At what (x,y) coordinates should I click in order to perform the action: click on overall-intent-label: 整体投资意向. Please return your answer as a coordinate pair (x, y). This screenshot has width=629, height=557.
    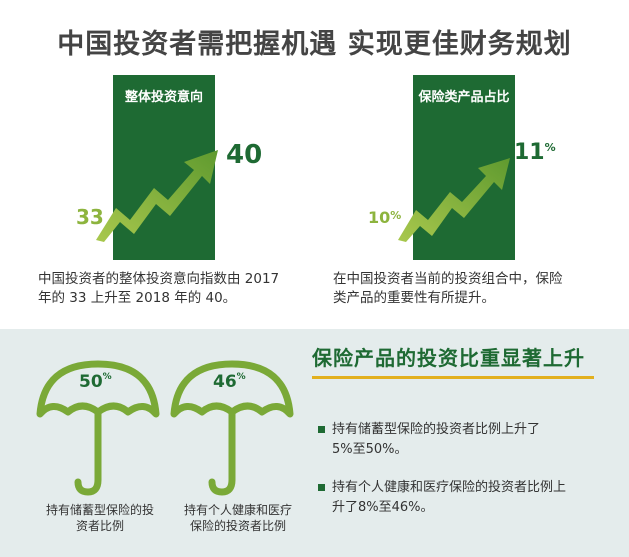
    Looking at the image, I should click on (163, 97).